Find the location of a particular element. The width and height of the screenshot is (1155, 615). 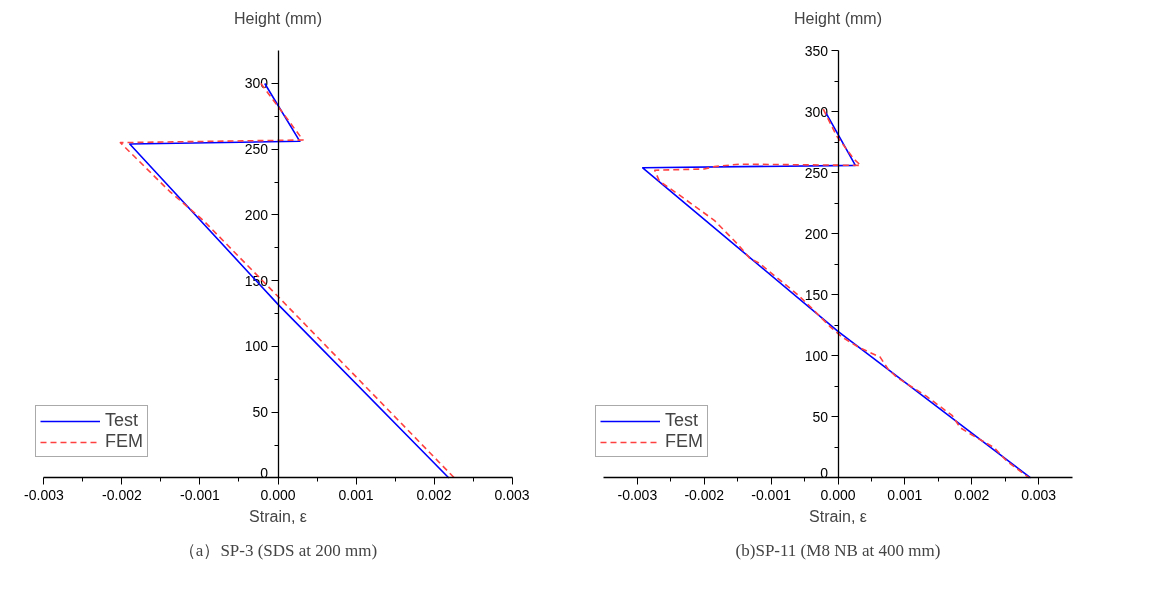

text: （a）SP-3 (SDS at 200 mm) is located at coordinates (278, 550).